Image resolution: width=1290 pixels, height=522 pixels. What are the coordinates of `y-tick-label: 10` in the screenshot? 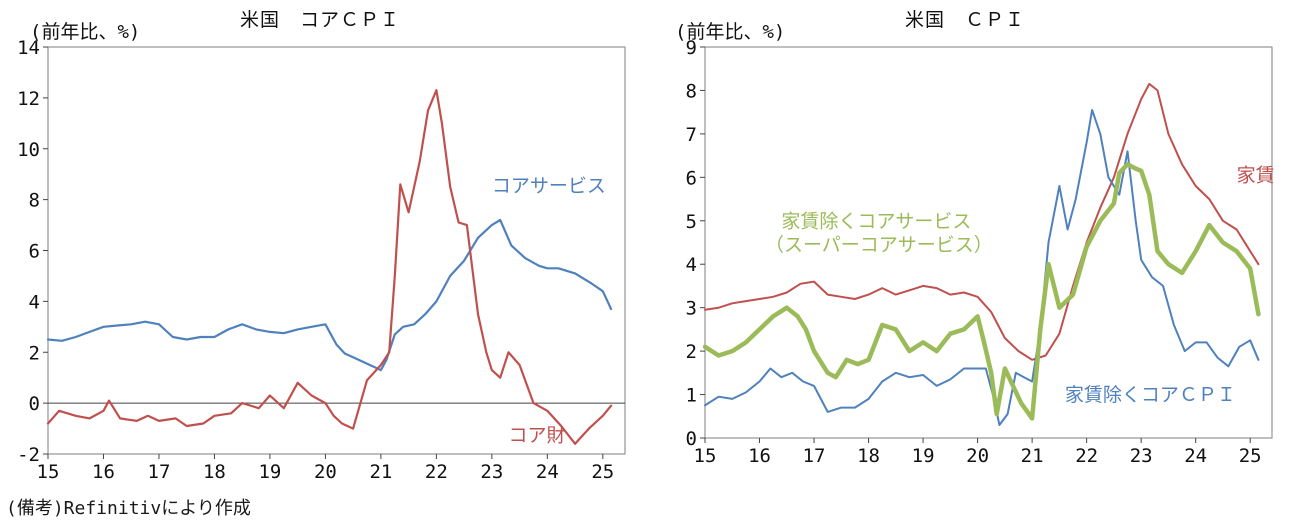 It's located at (28, 150).